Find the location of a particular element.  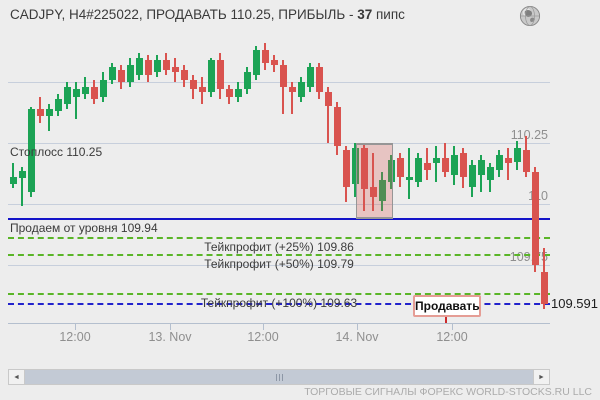

sell-level-label: Продаем от уровня 109.94 is located at coordinates (84, 227).